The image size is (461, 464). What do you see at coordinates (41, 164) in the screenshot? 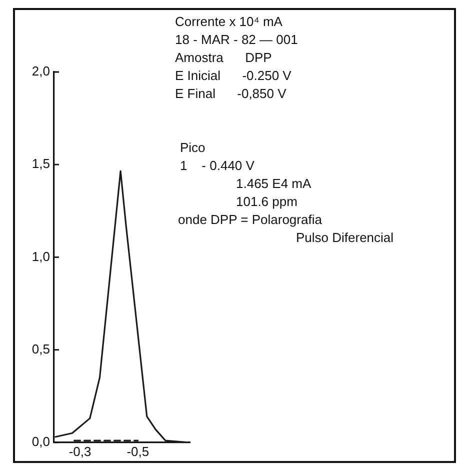
I see `y-tick-label: 1,5` at bounding box center [41, 164].